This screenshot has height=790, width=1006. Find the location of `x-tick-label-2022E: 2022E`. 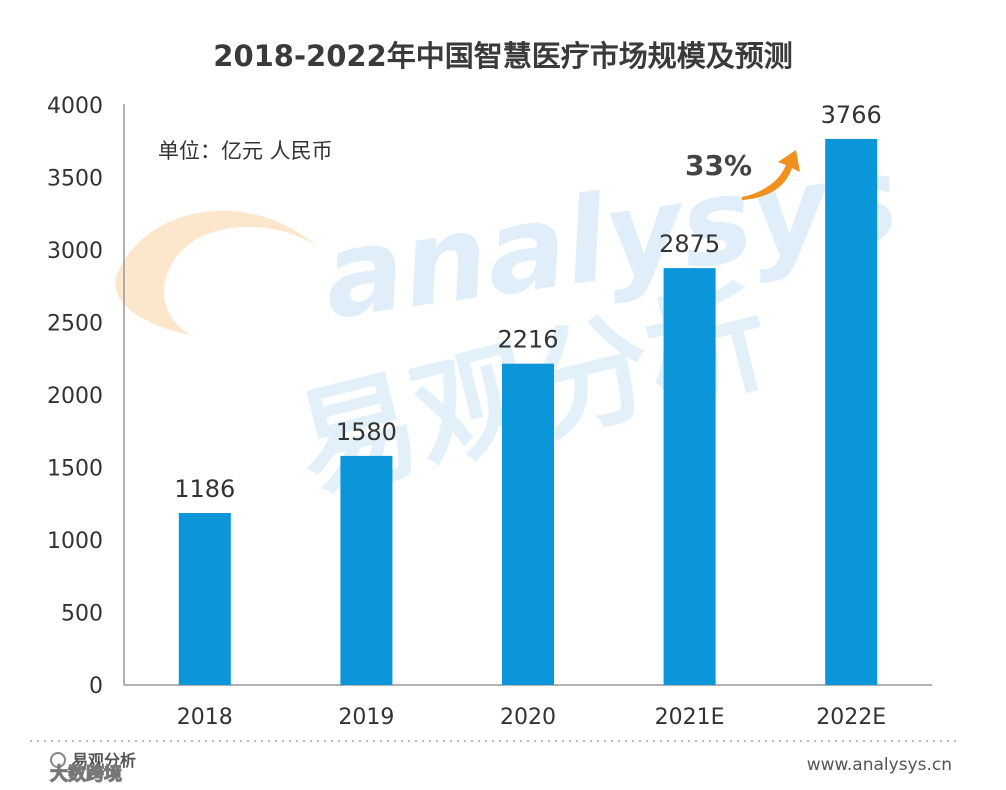

x-tick-label-2022E: 2022E is located at coordinates (851, 717).